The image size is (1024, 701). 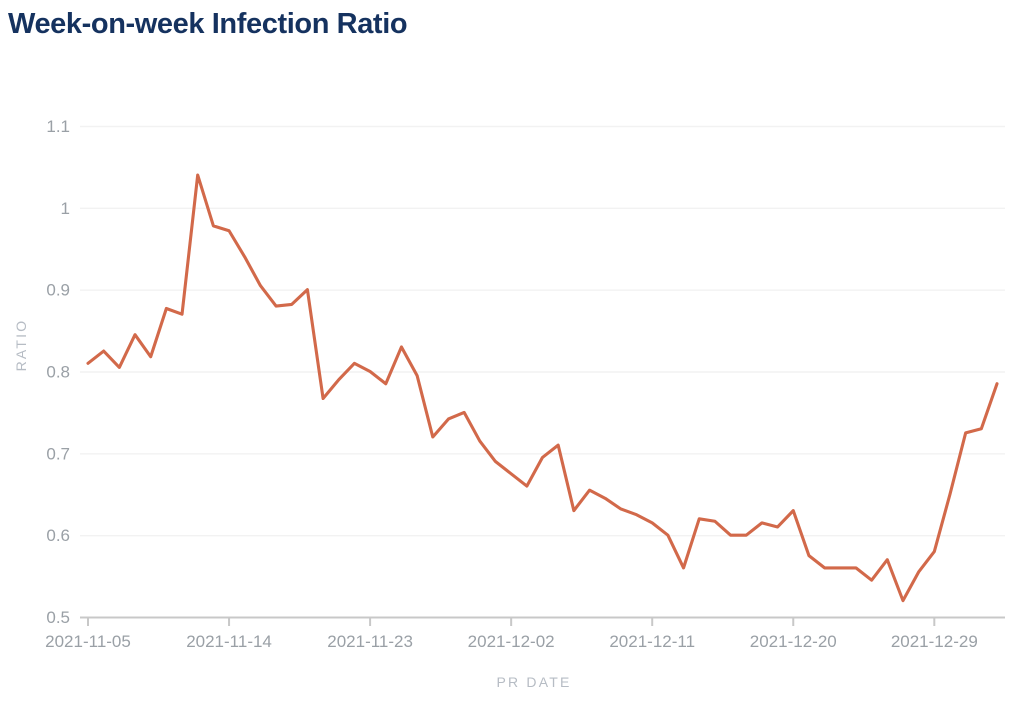 I want to click on y-tick-label: 0.8, so click(x=58, y=372).